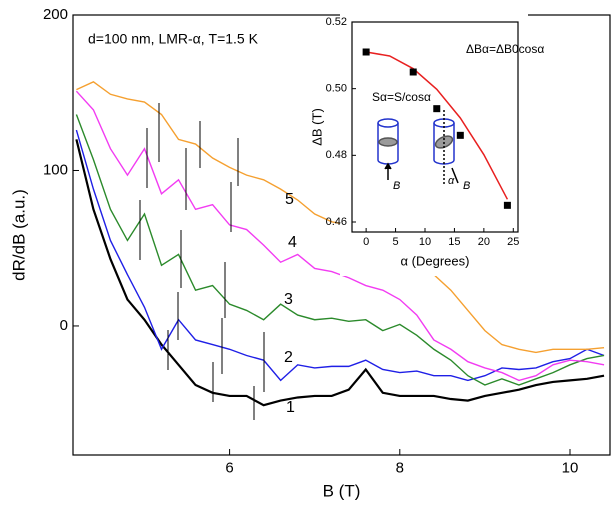 Image resolution: width=612 pixels, height=506 pixels. What do you see at coordinates (505, 49) in the screenshot?
I see `inset-annotation: ΔBα=ΔB0cosα` at bounding box center [505, 49].